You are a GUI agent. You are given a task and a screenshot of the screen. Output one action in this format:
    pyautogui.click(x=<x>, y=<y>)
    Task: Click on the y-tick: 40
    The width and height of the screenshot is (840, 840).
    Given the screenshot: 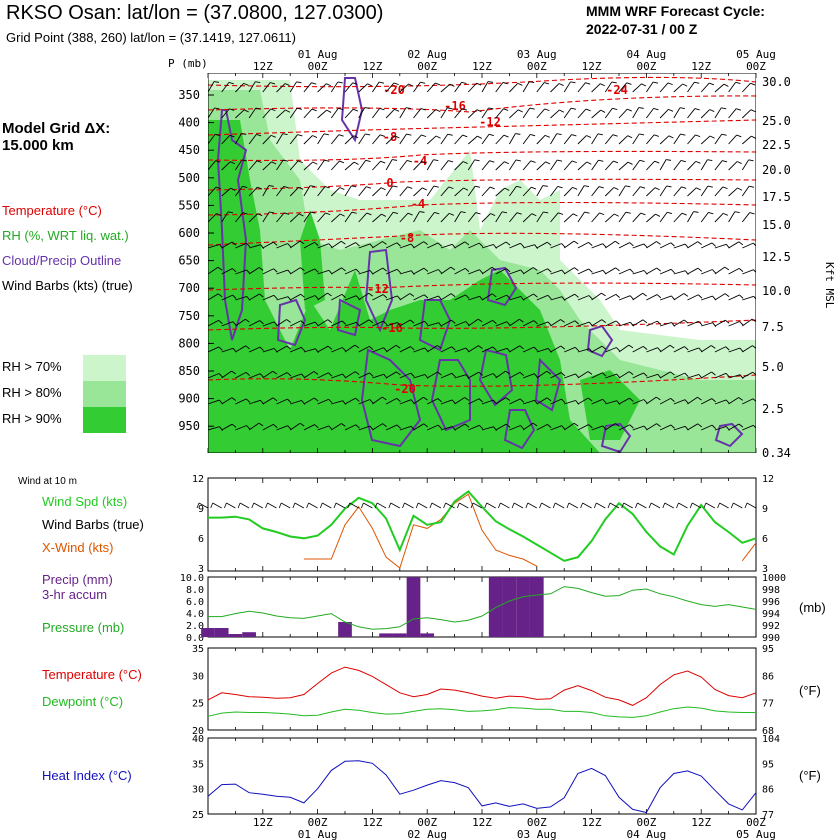 What is the action you would take?
    pyautogui.click(x=198, y=739)
    